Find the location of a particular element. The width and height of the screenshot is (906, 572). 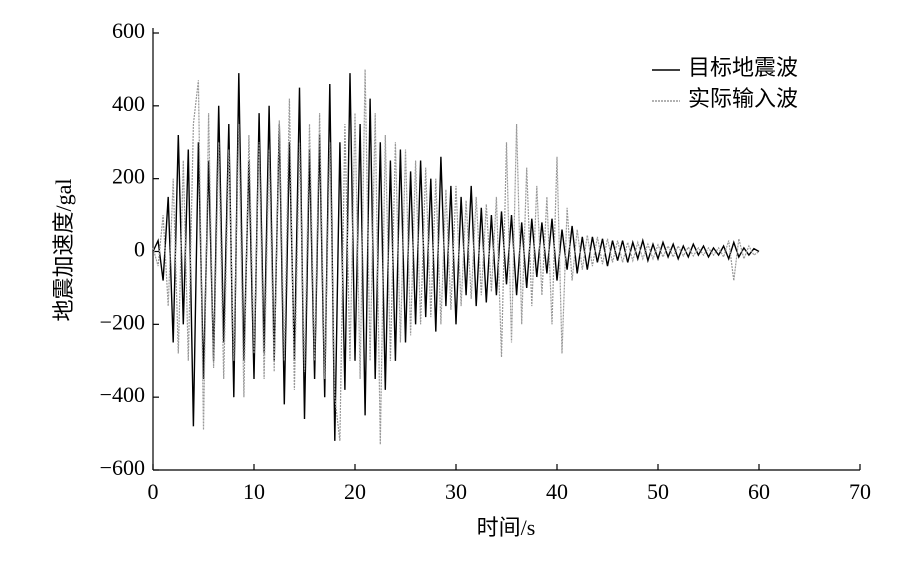

x-axis-label: 时间/s is located at coordinates (506, 527).